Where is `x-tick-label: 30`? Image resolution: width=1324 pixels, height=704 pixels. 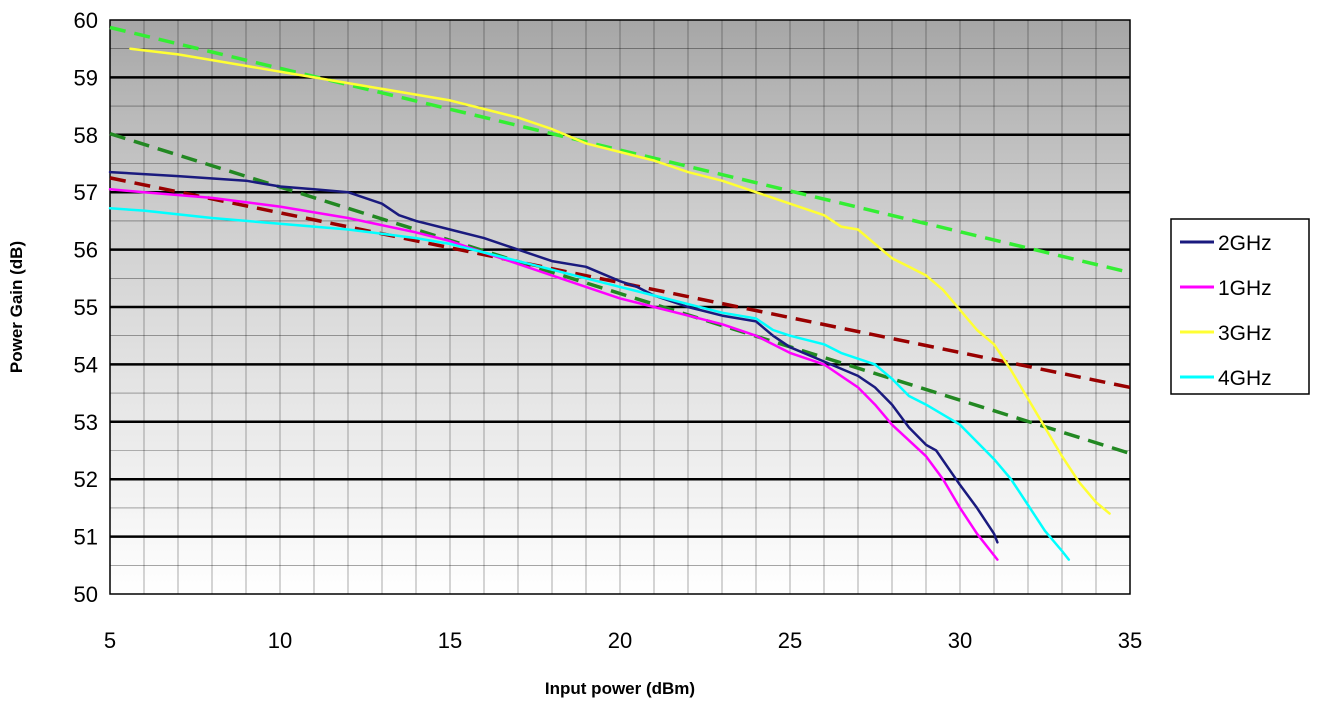
x-tick-label: 30 is located at coordinates (960, 640).